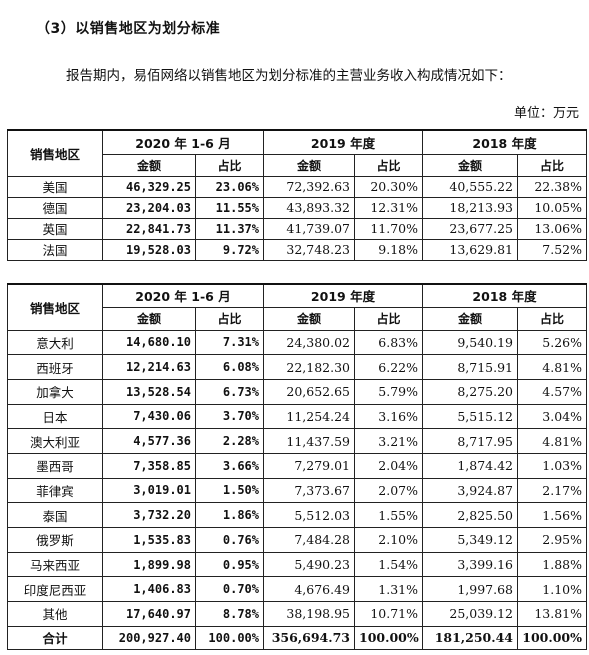 The height and width of the screenshot is (655, 589). I want to click on amount-2019-cell: 22,182.30, so click(309, 367).